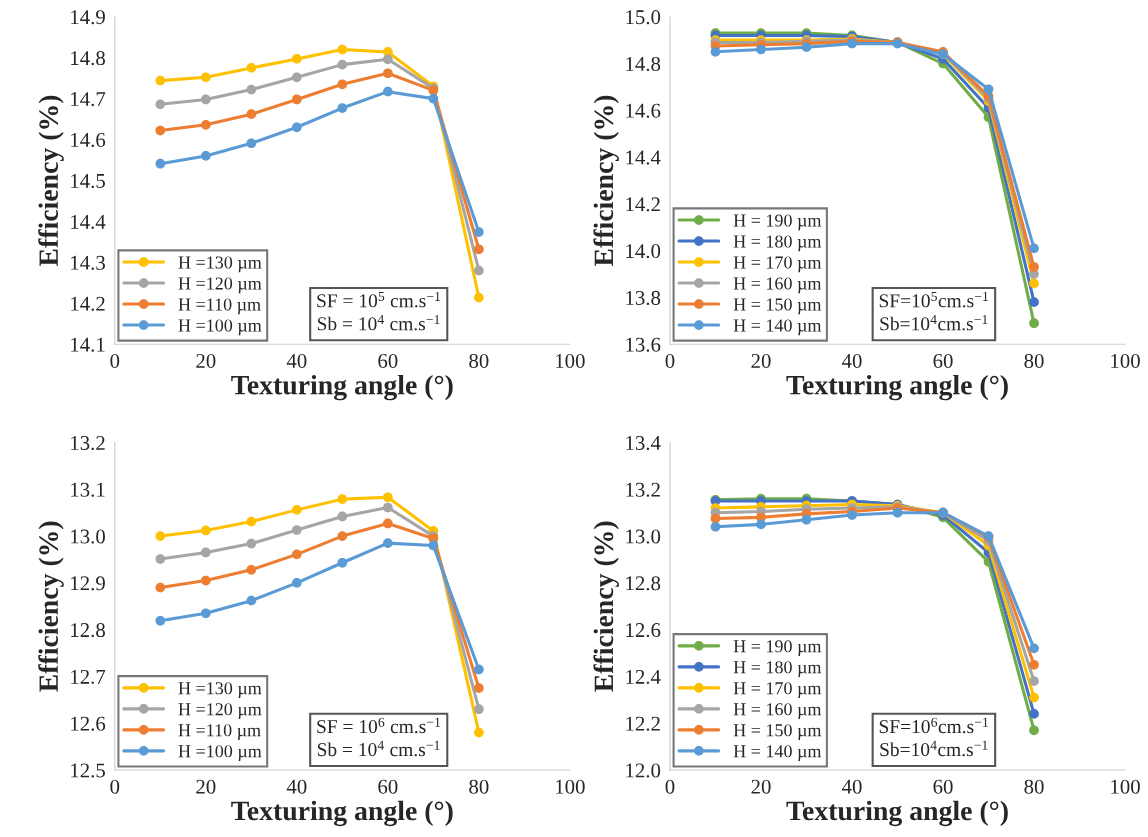 Image resolution: width=1148 pixels, height=837 pixels. Describe the element at coordinates (220, 753) in the screenshot. I see `legend-label: H =100 µm` at that location.